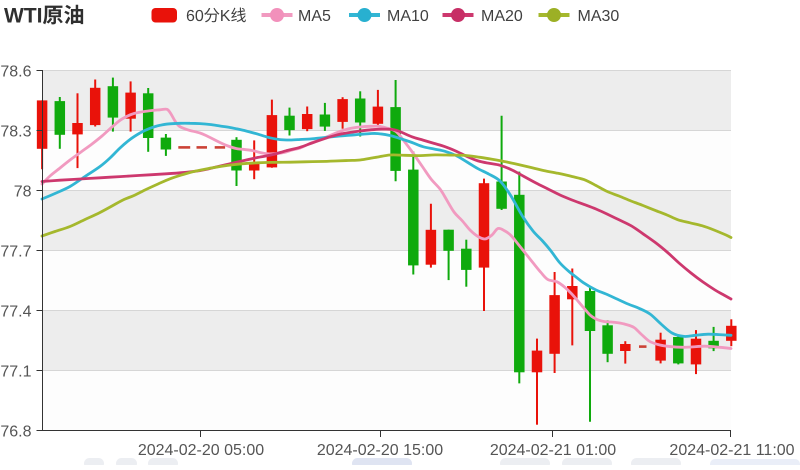  What do you see at coordinates (15, 371) in the screenshot?
I see `svg-text: 77.1` at bounding box center [15, 371].